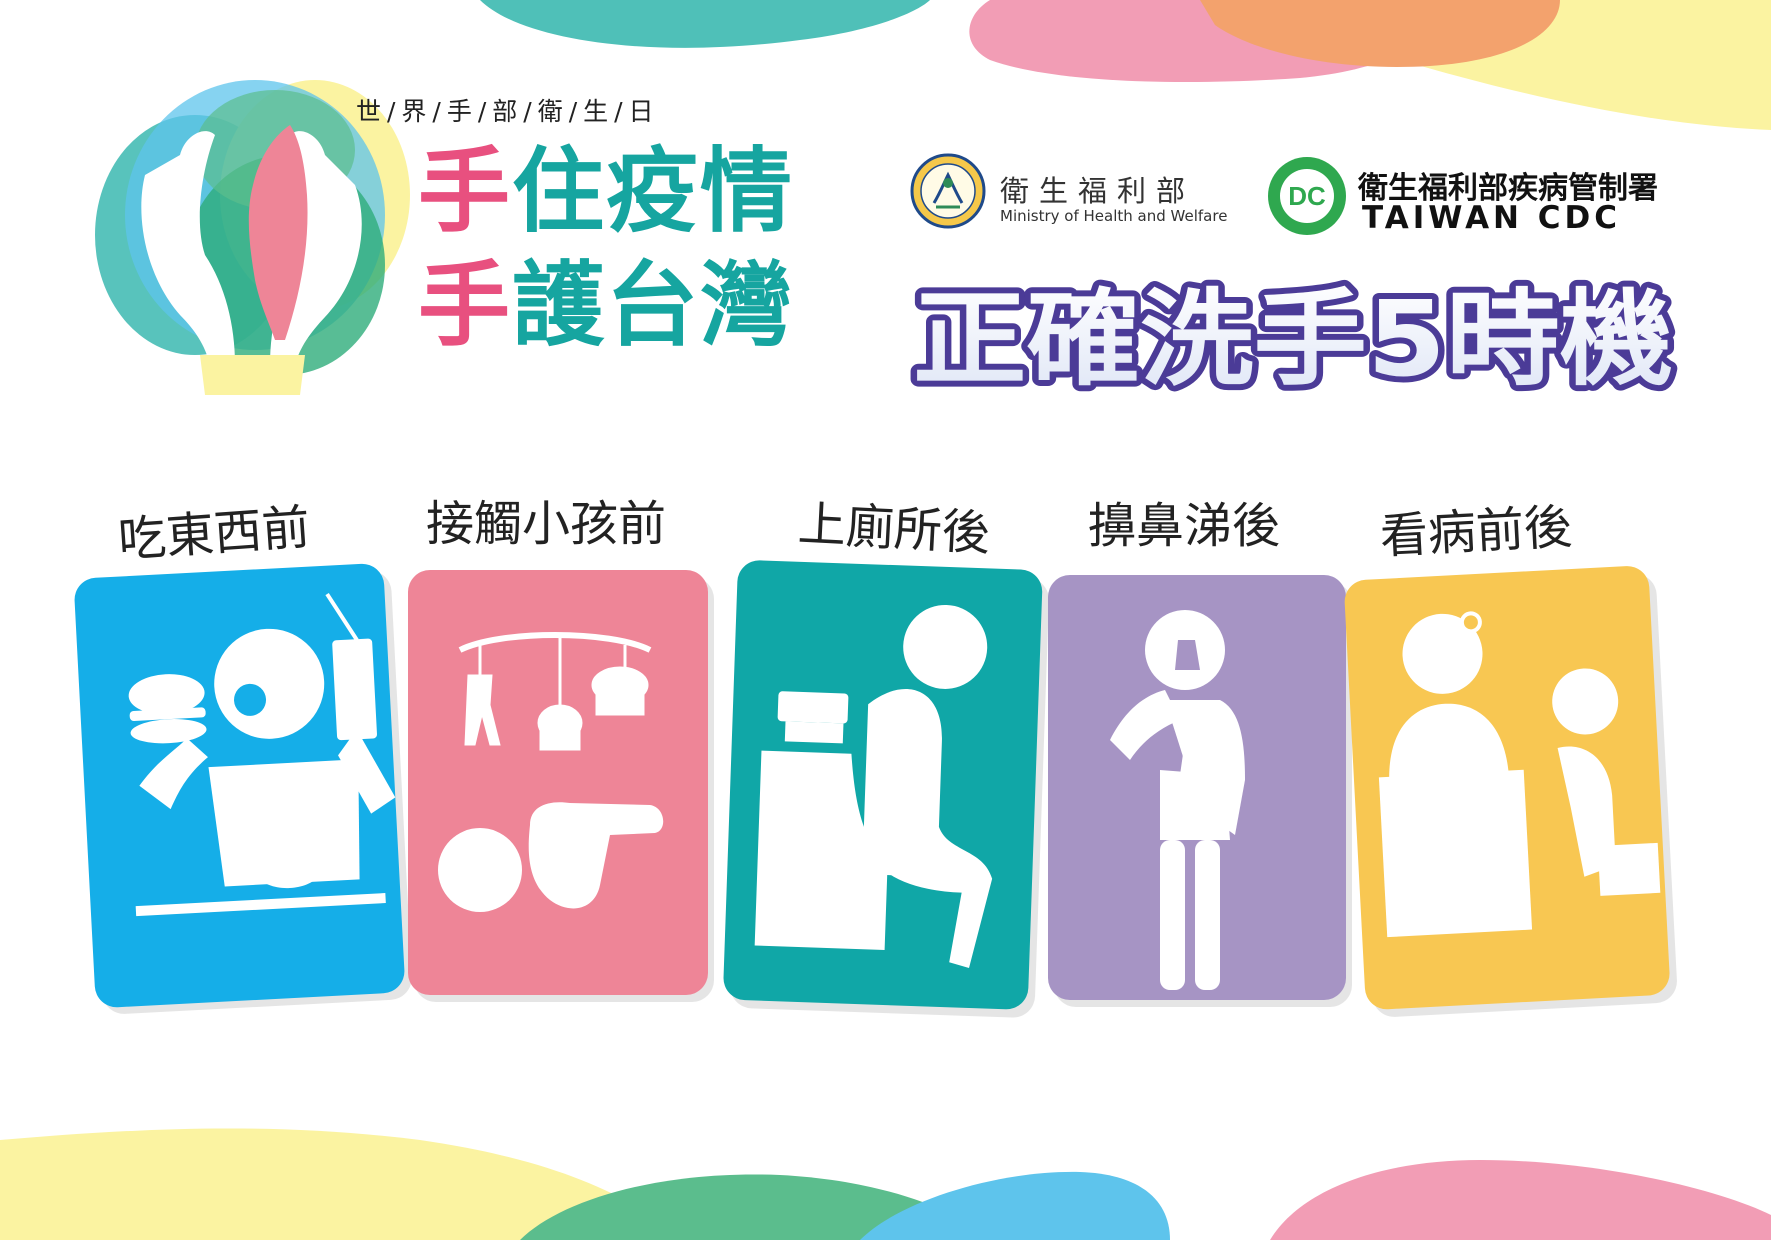 The height and width of the screenshot is (1240, 1771). I want to click on slogan-line-1: 手住疫情, so click(606, 192).